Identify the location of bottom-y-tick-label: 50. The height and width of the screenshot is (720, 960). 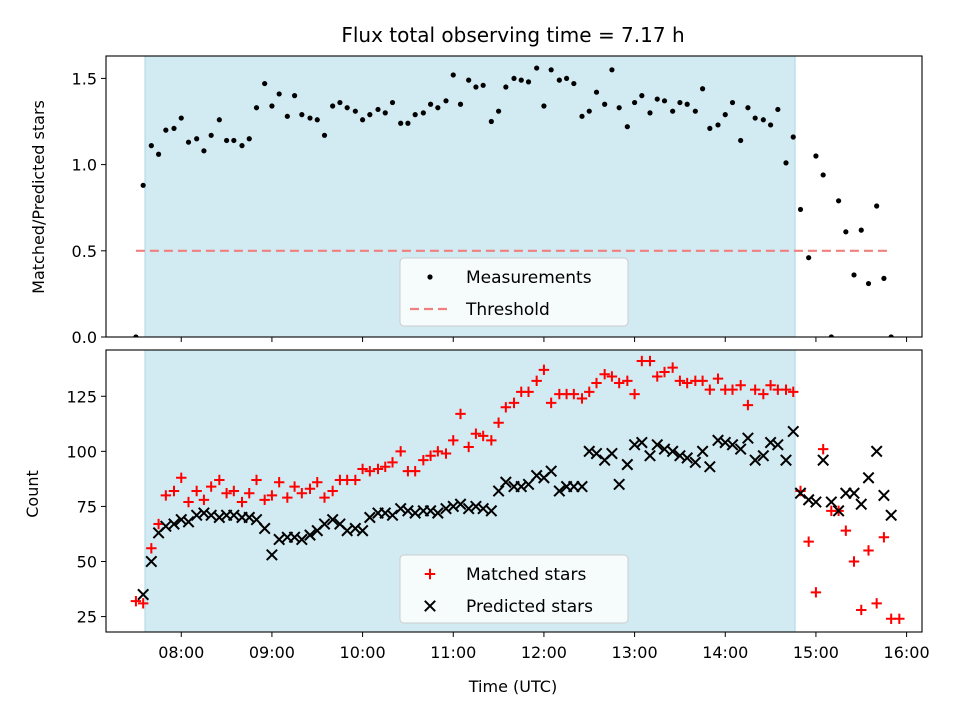
(87, 562).